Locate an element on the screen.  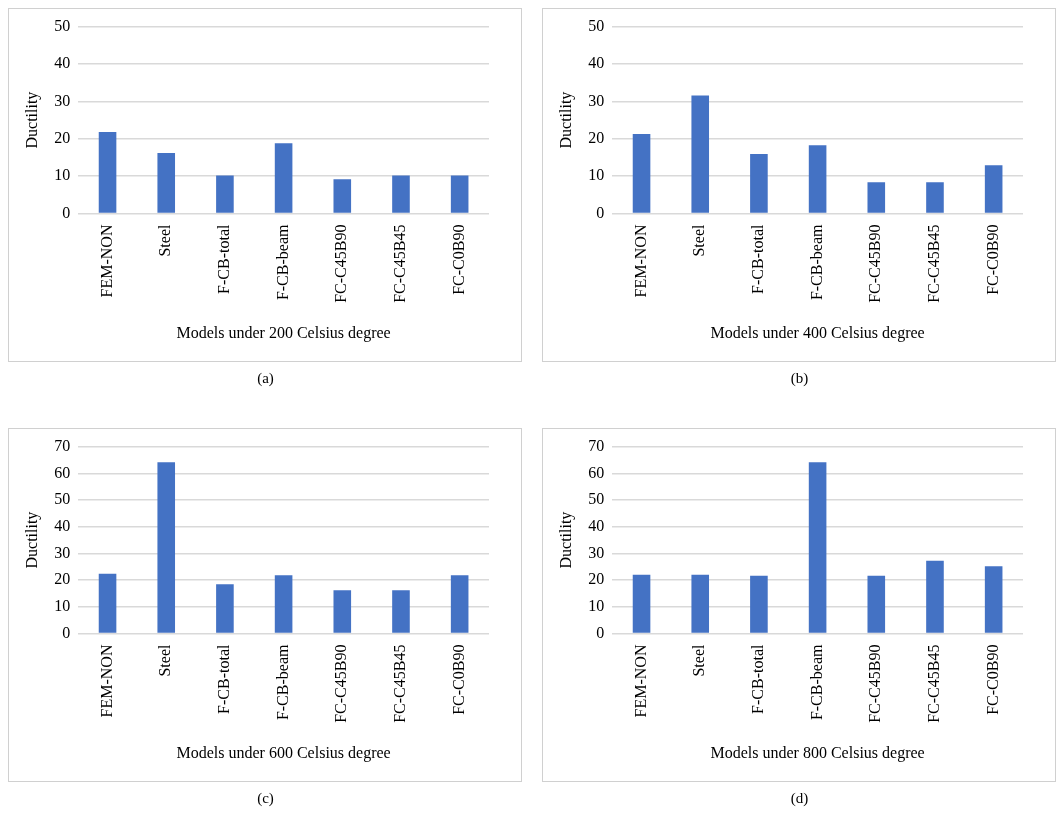
x-axis-title: Models under 200 Celsius degree is located at coordinates (283, 332).